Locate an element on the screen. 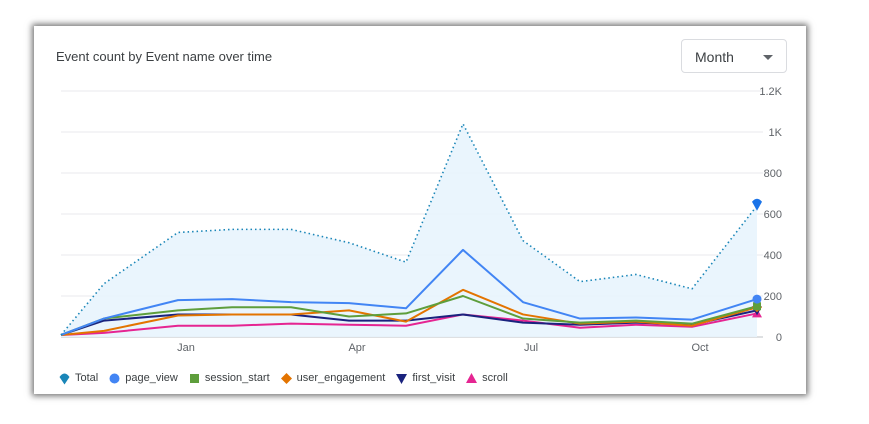  legend-item-Total: Total is located at coordinates (78, 378).